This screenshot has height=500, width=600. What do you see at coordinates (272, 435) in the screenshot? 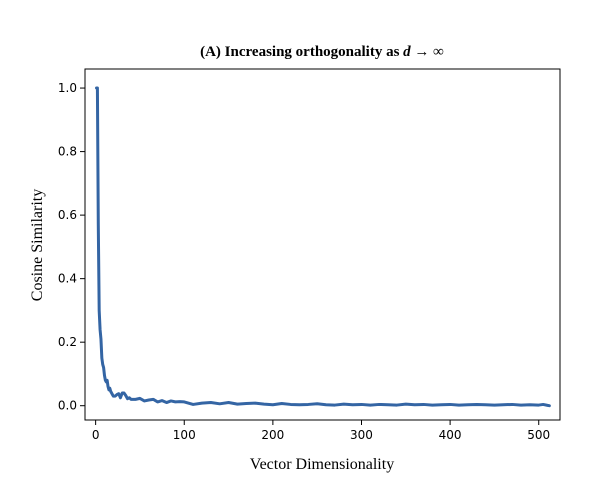
I see `x-tick-label: 200` at bounding box center [272, 435].